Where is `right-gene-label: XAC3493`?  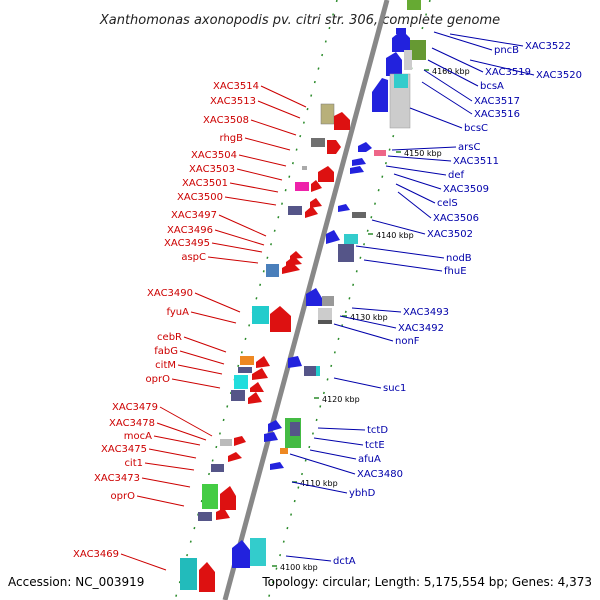
right-gene-label: XAC3493 is located at coordinates (426, 312).